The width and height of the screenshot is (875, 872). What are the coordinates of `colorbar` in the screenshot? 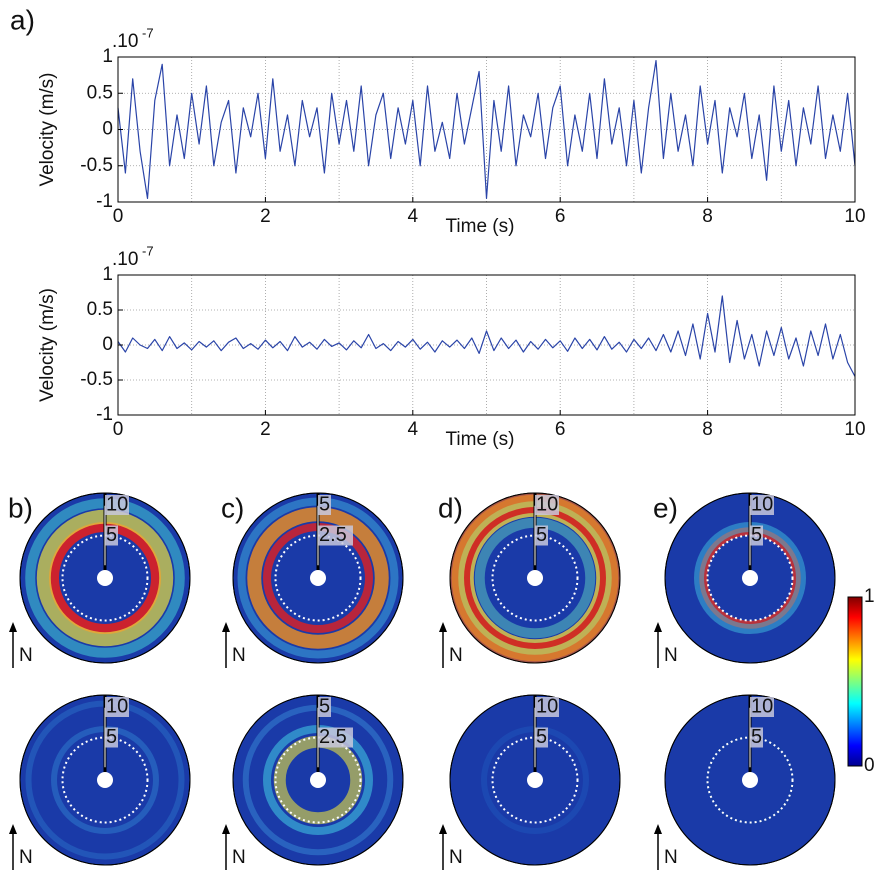 It's located at (855, 681).